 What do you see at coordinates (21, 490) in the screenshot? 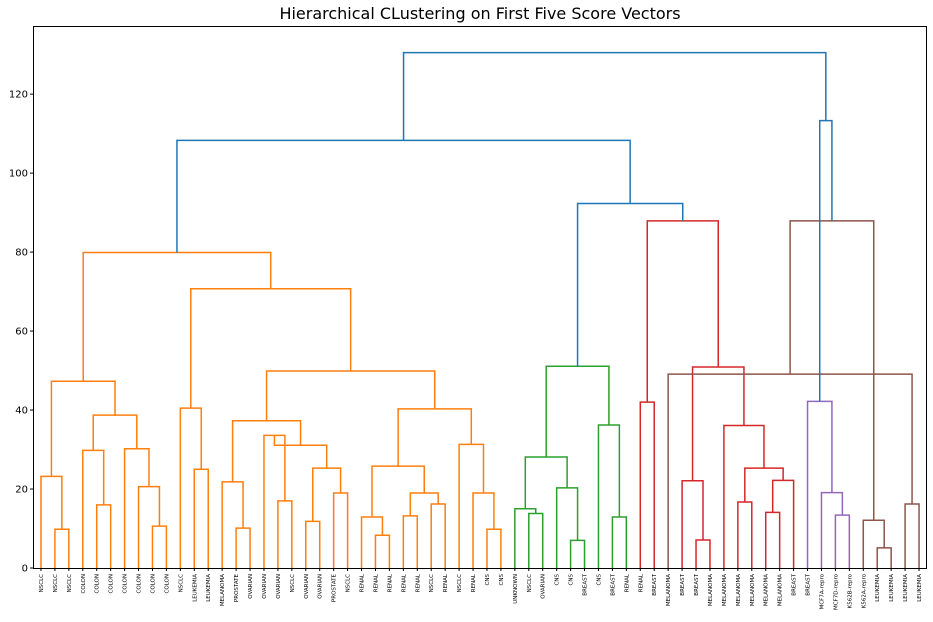
I see `y-tick-label: 20` at bounding box center [21, 490].